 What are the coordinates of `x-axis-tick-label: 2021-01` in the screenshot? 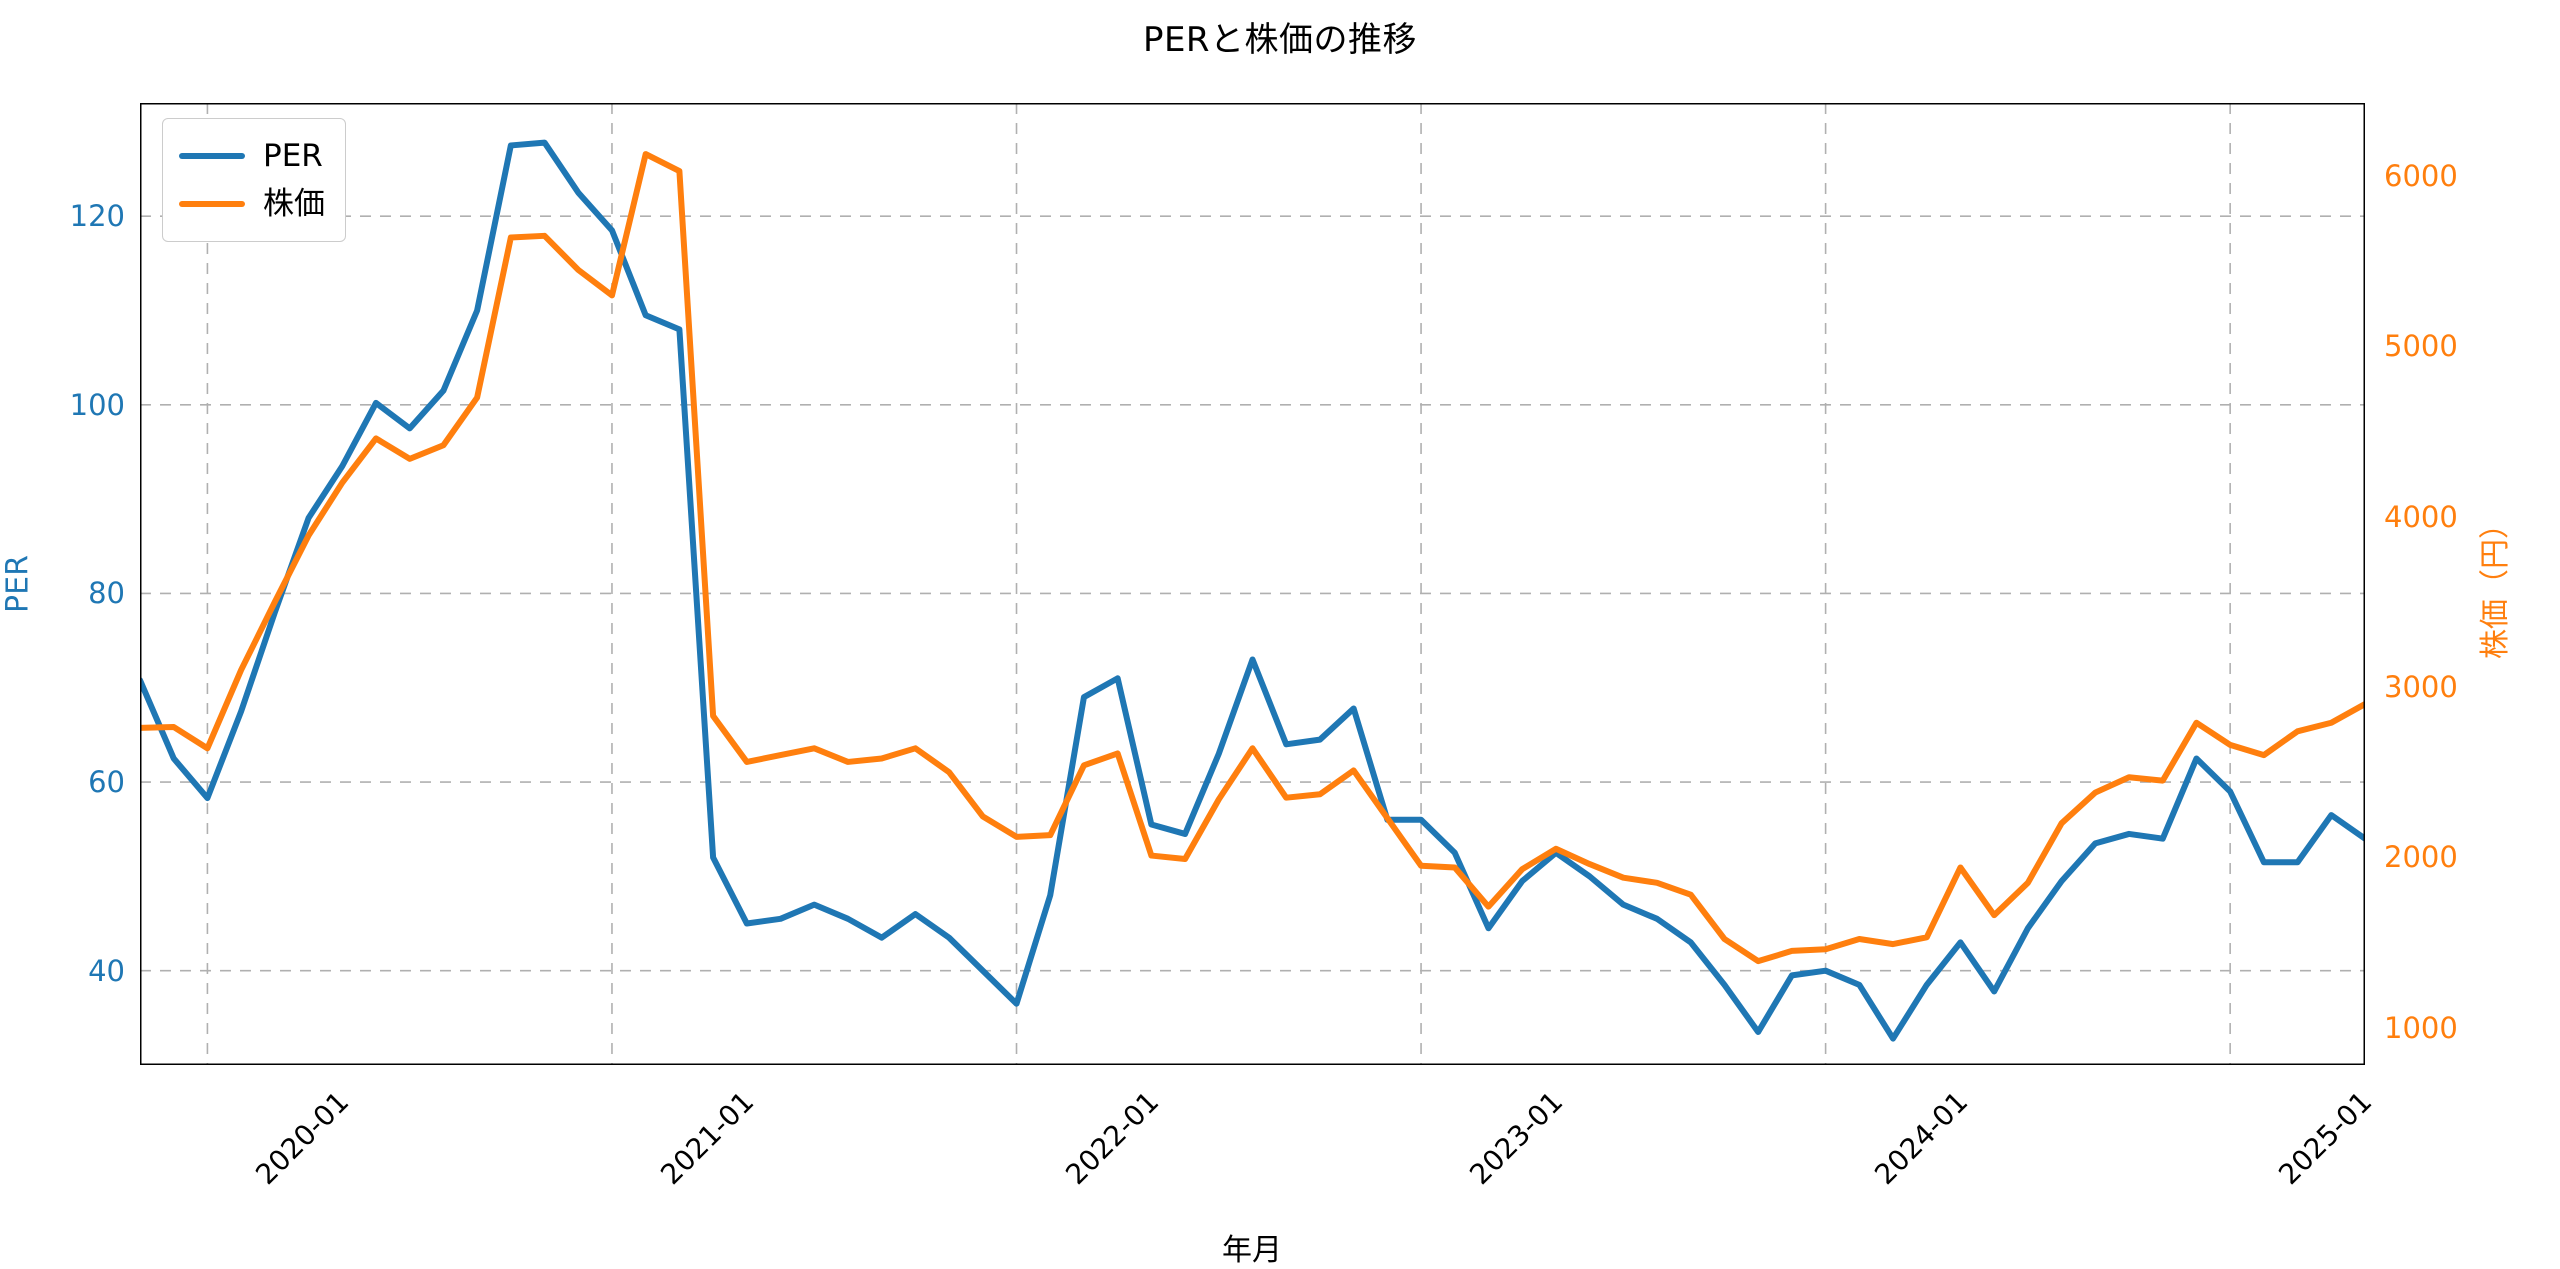 It's located at (707, 1138).